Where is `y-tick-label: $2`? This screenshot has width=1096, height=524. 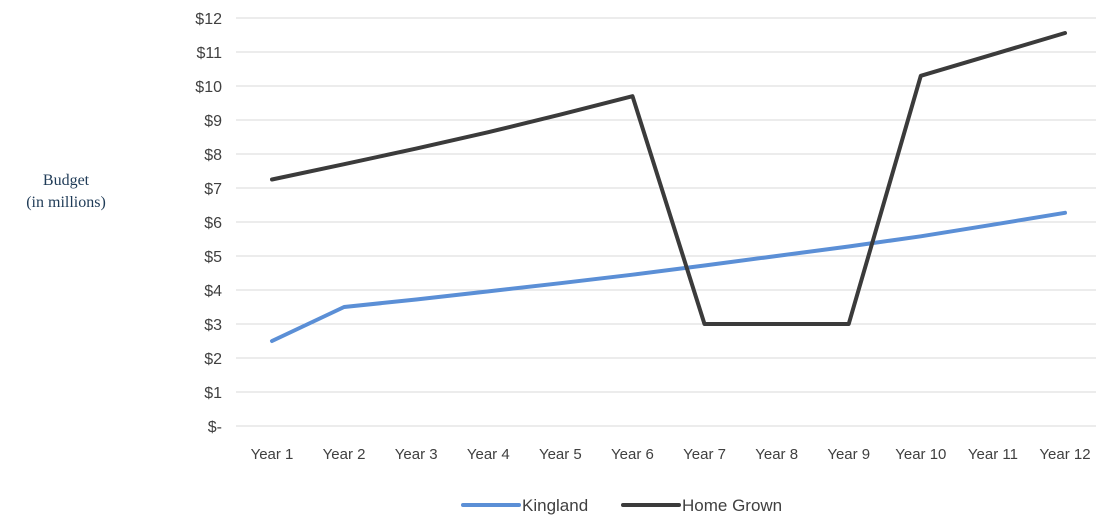 y-tick-label: $2 is located at coordinates (213, 359).